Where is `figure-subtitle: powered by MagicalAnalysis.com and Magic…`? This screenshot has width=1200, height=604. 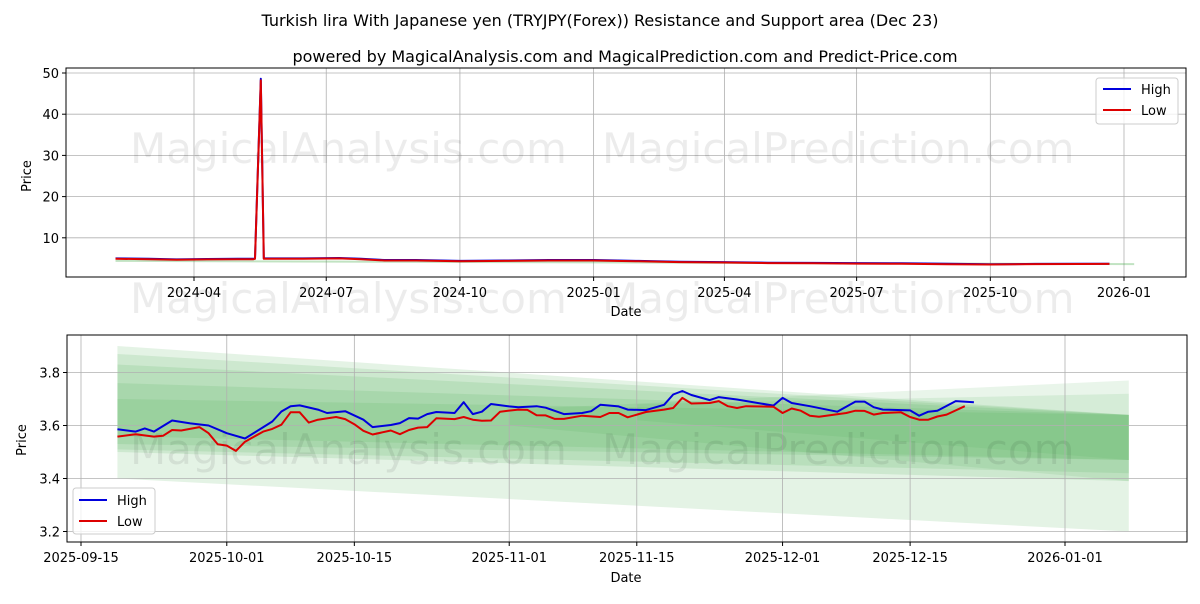 figure-subtitle: powered by MagicalAnalysis.com and Magic… is located at coordinates (624, 56).